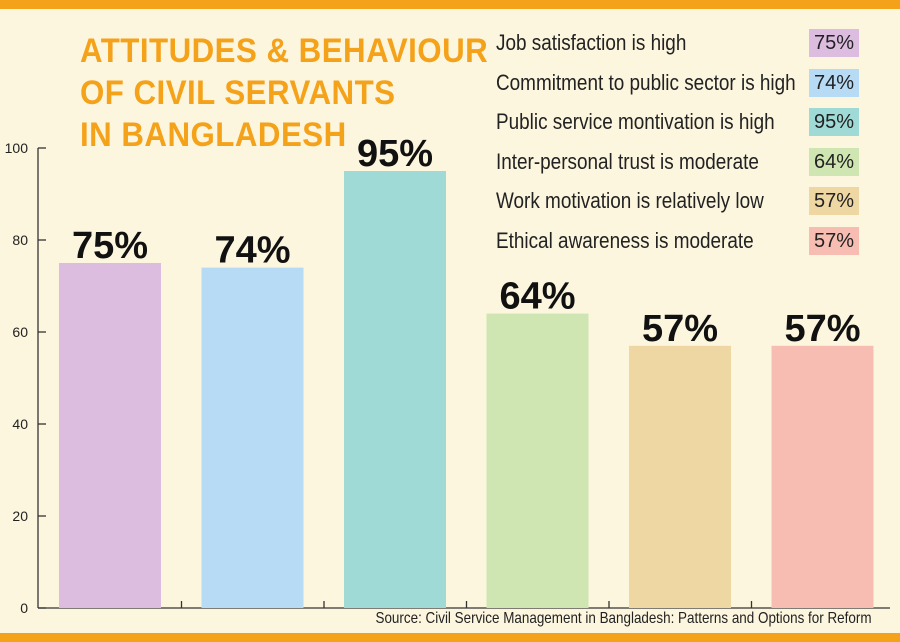 Image resolution: width=900 pixels, height=642 pixels. Describe the element at coordinates (395, 154) in the screenshot. I see `bar-value-label: 95%` at that location.